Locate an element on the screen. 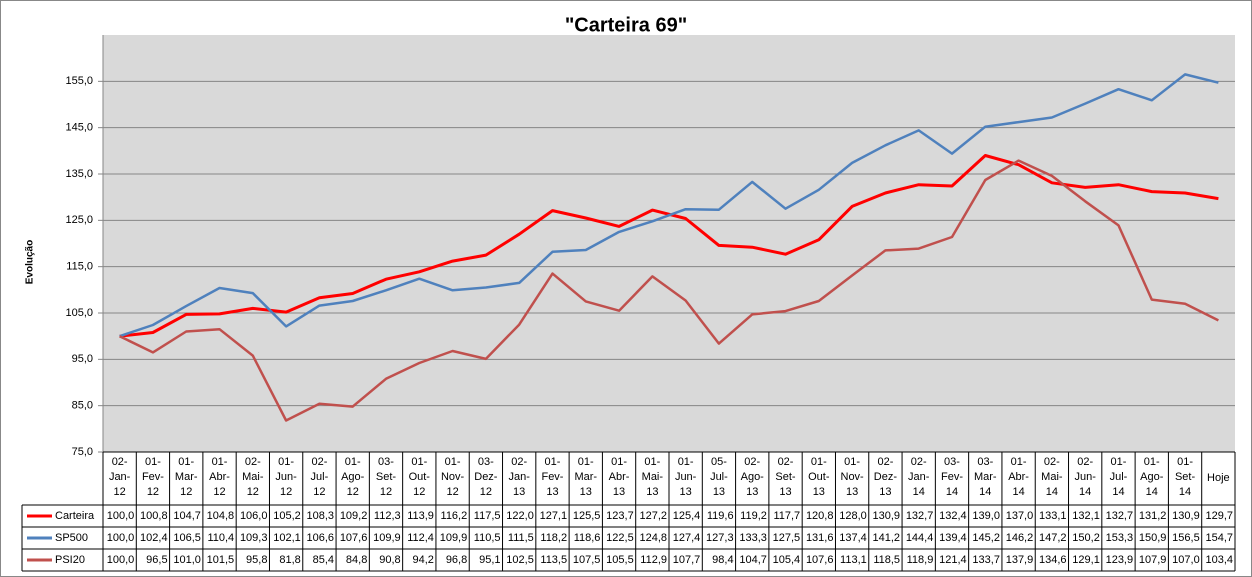  data-label: 156,5 is located at coordinates (1186, 538).